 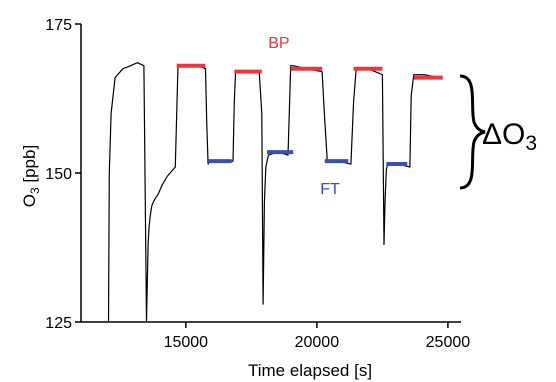 I want to click on x-tick-label: 20000, so click(x=317, y=342).